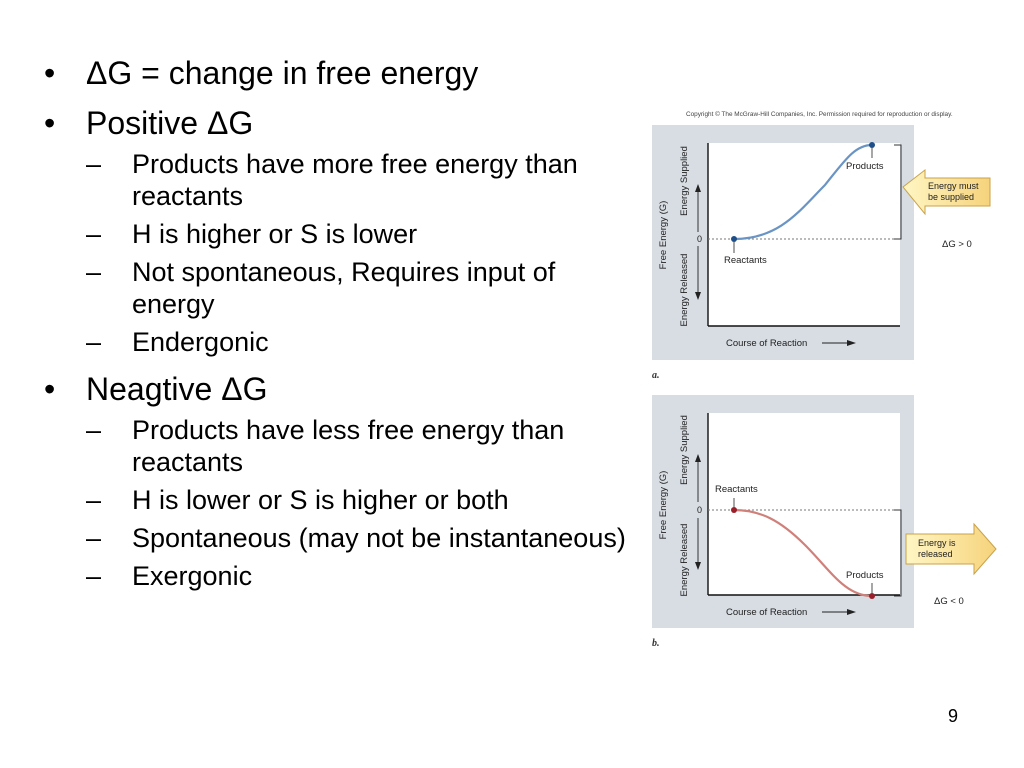 The height and width of the screenshot is (768, 1024). What do you see at coordinates (766, 612) in the screenshot?
I see `panel-b-x-axis-label: Course of Reaction` at bounding box center [766, 612].